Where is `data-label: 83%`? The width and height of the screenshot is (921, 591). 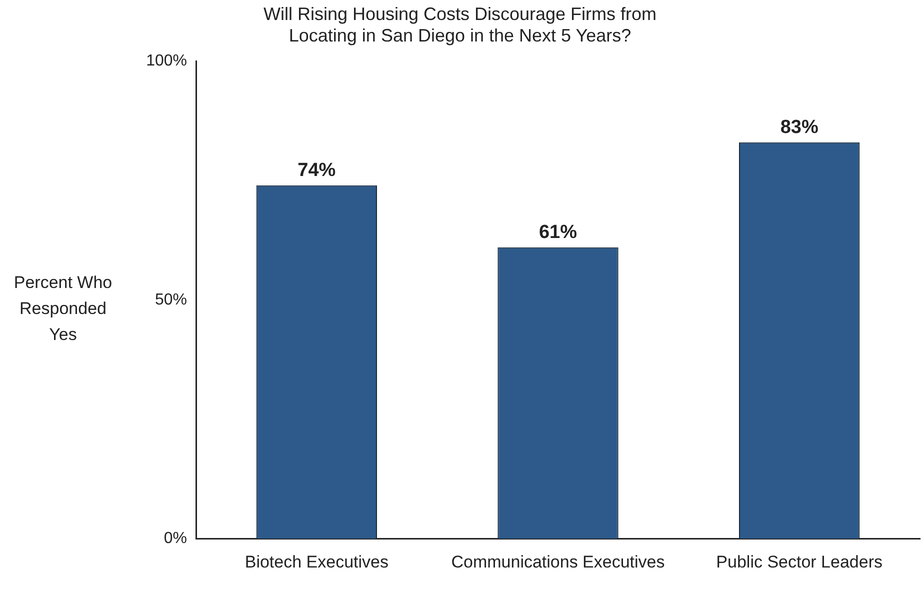
data-label: 83% is located at coordinates (799, 127).